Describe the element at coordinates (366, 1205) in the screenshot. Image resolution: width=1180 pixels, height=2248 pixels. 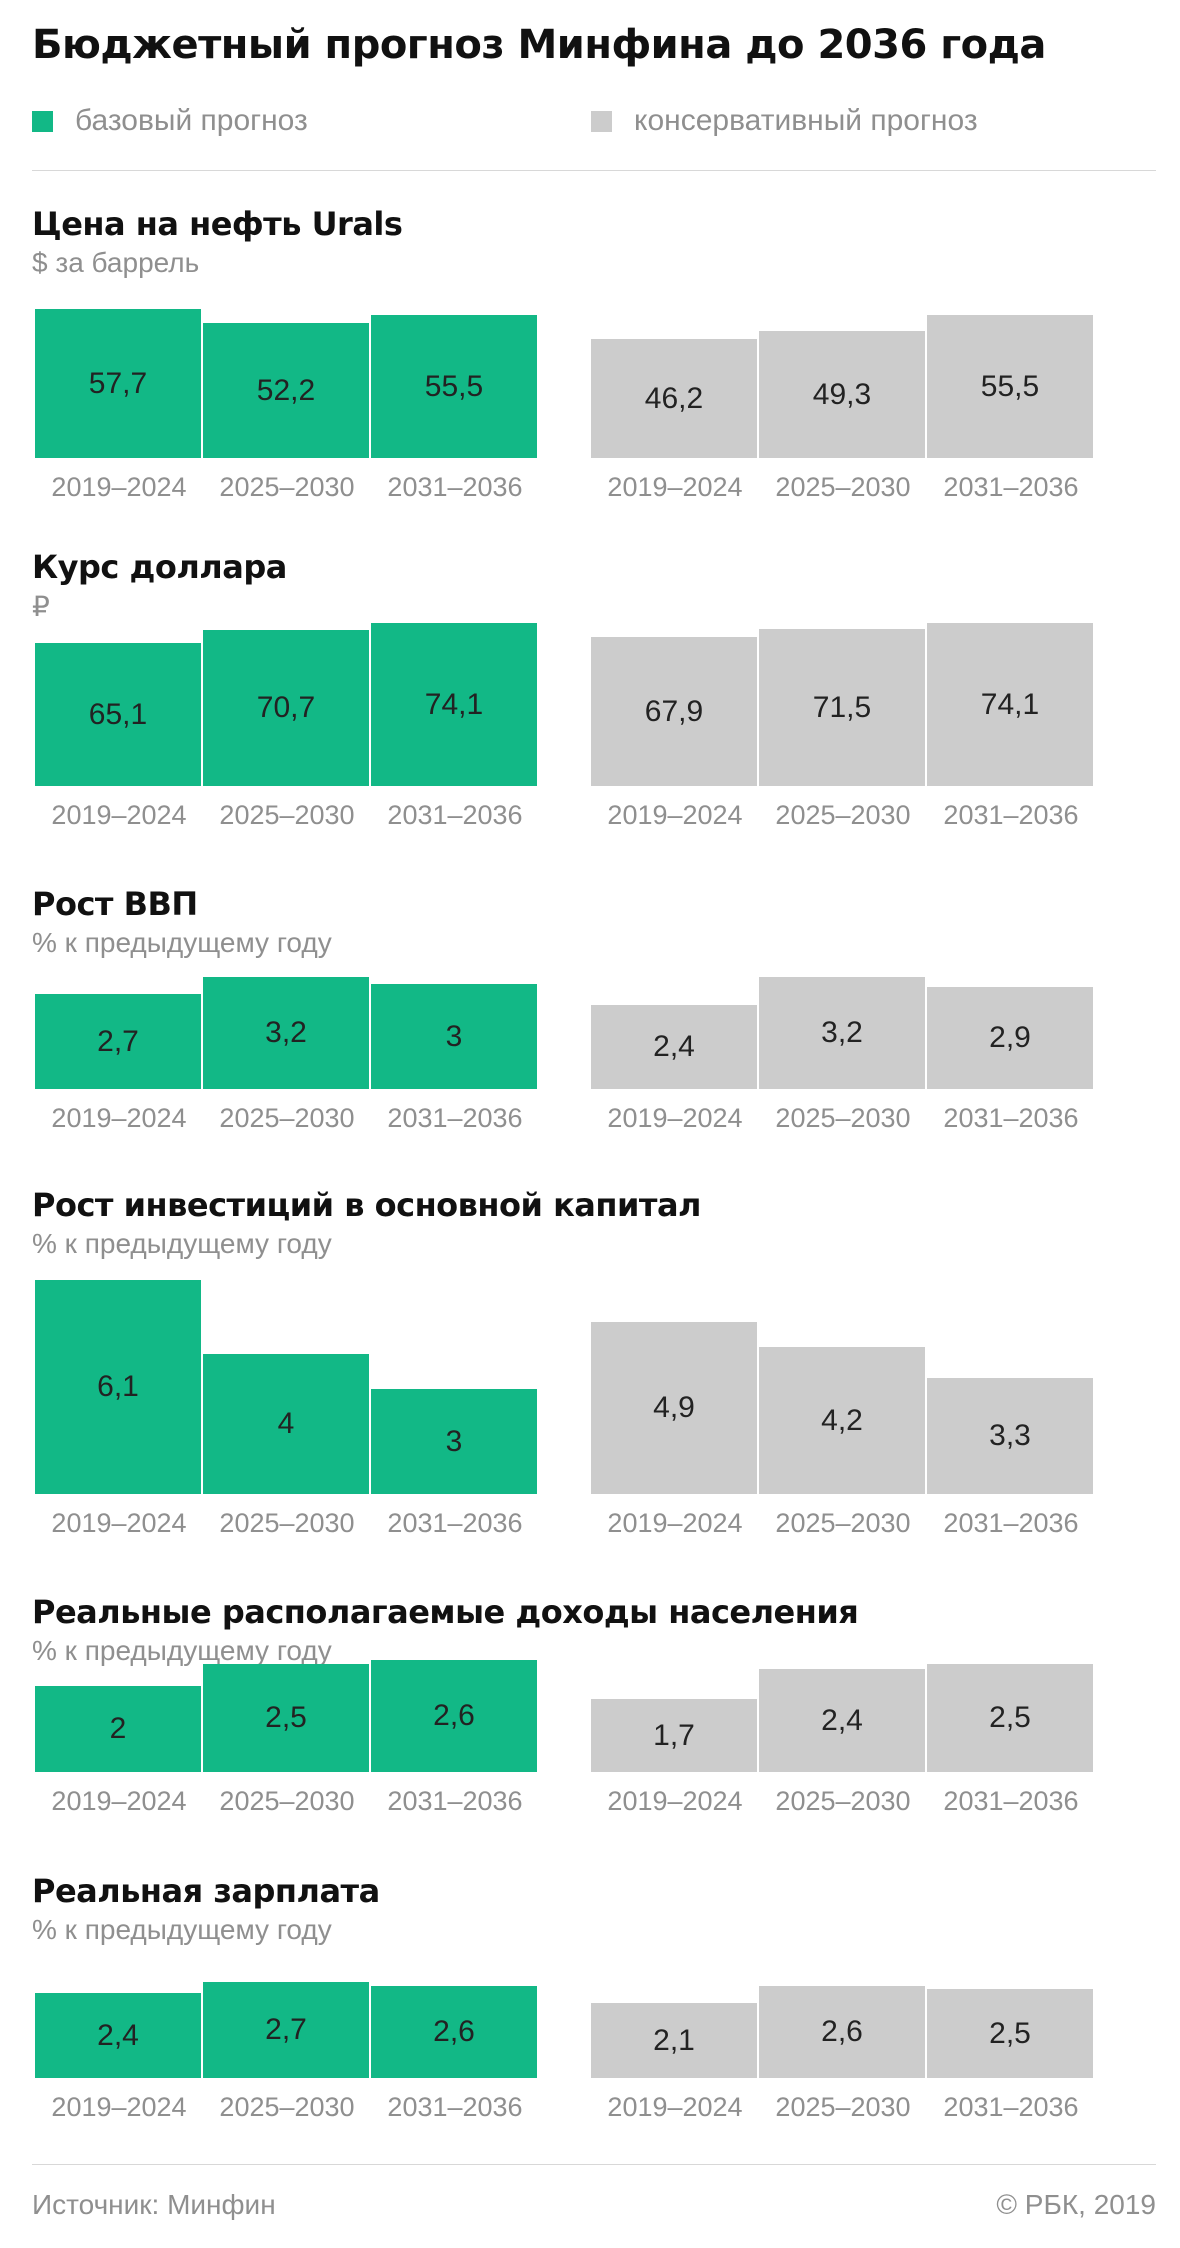
I see `chart-title: Рост инвестиций в основной капитал` at that location.